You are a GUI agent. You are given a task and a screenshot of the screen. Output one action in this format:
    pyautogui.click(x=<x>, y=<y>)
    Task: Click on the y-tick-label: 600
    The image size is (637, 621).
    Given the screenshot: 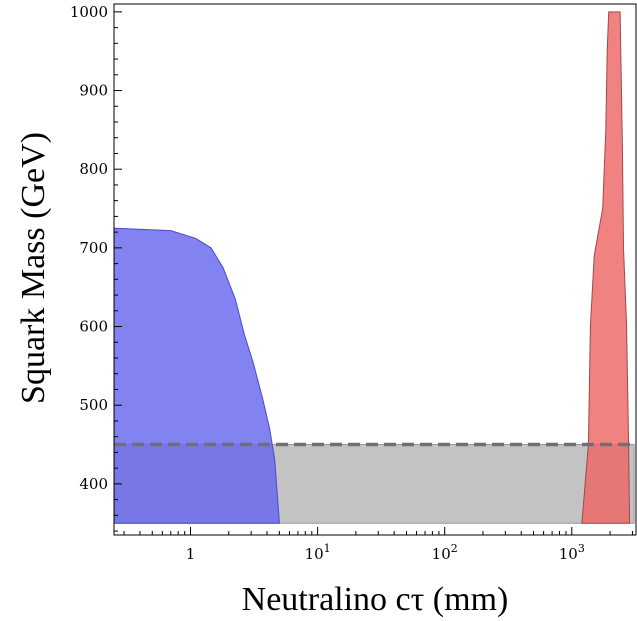 What is the action you would take?
    pyautogui.click(x=93, y=327)
    